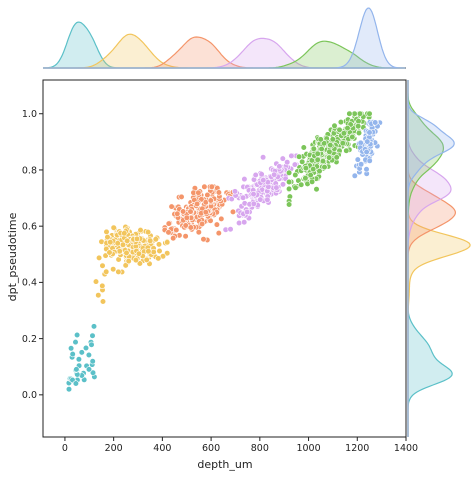  I want to click on x-tick-label: 600, so click(211, 448).